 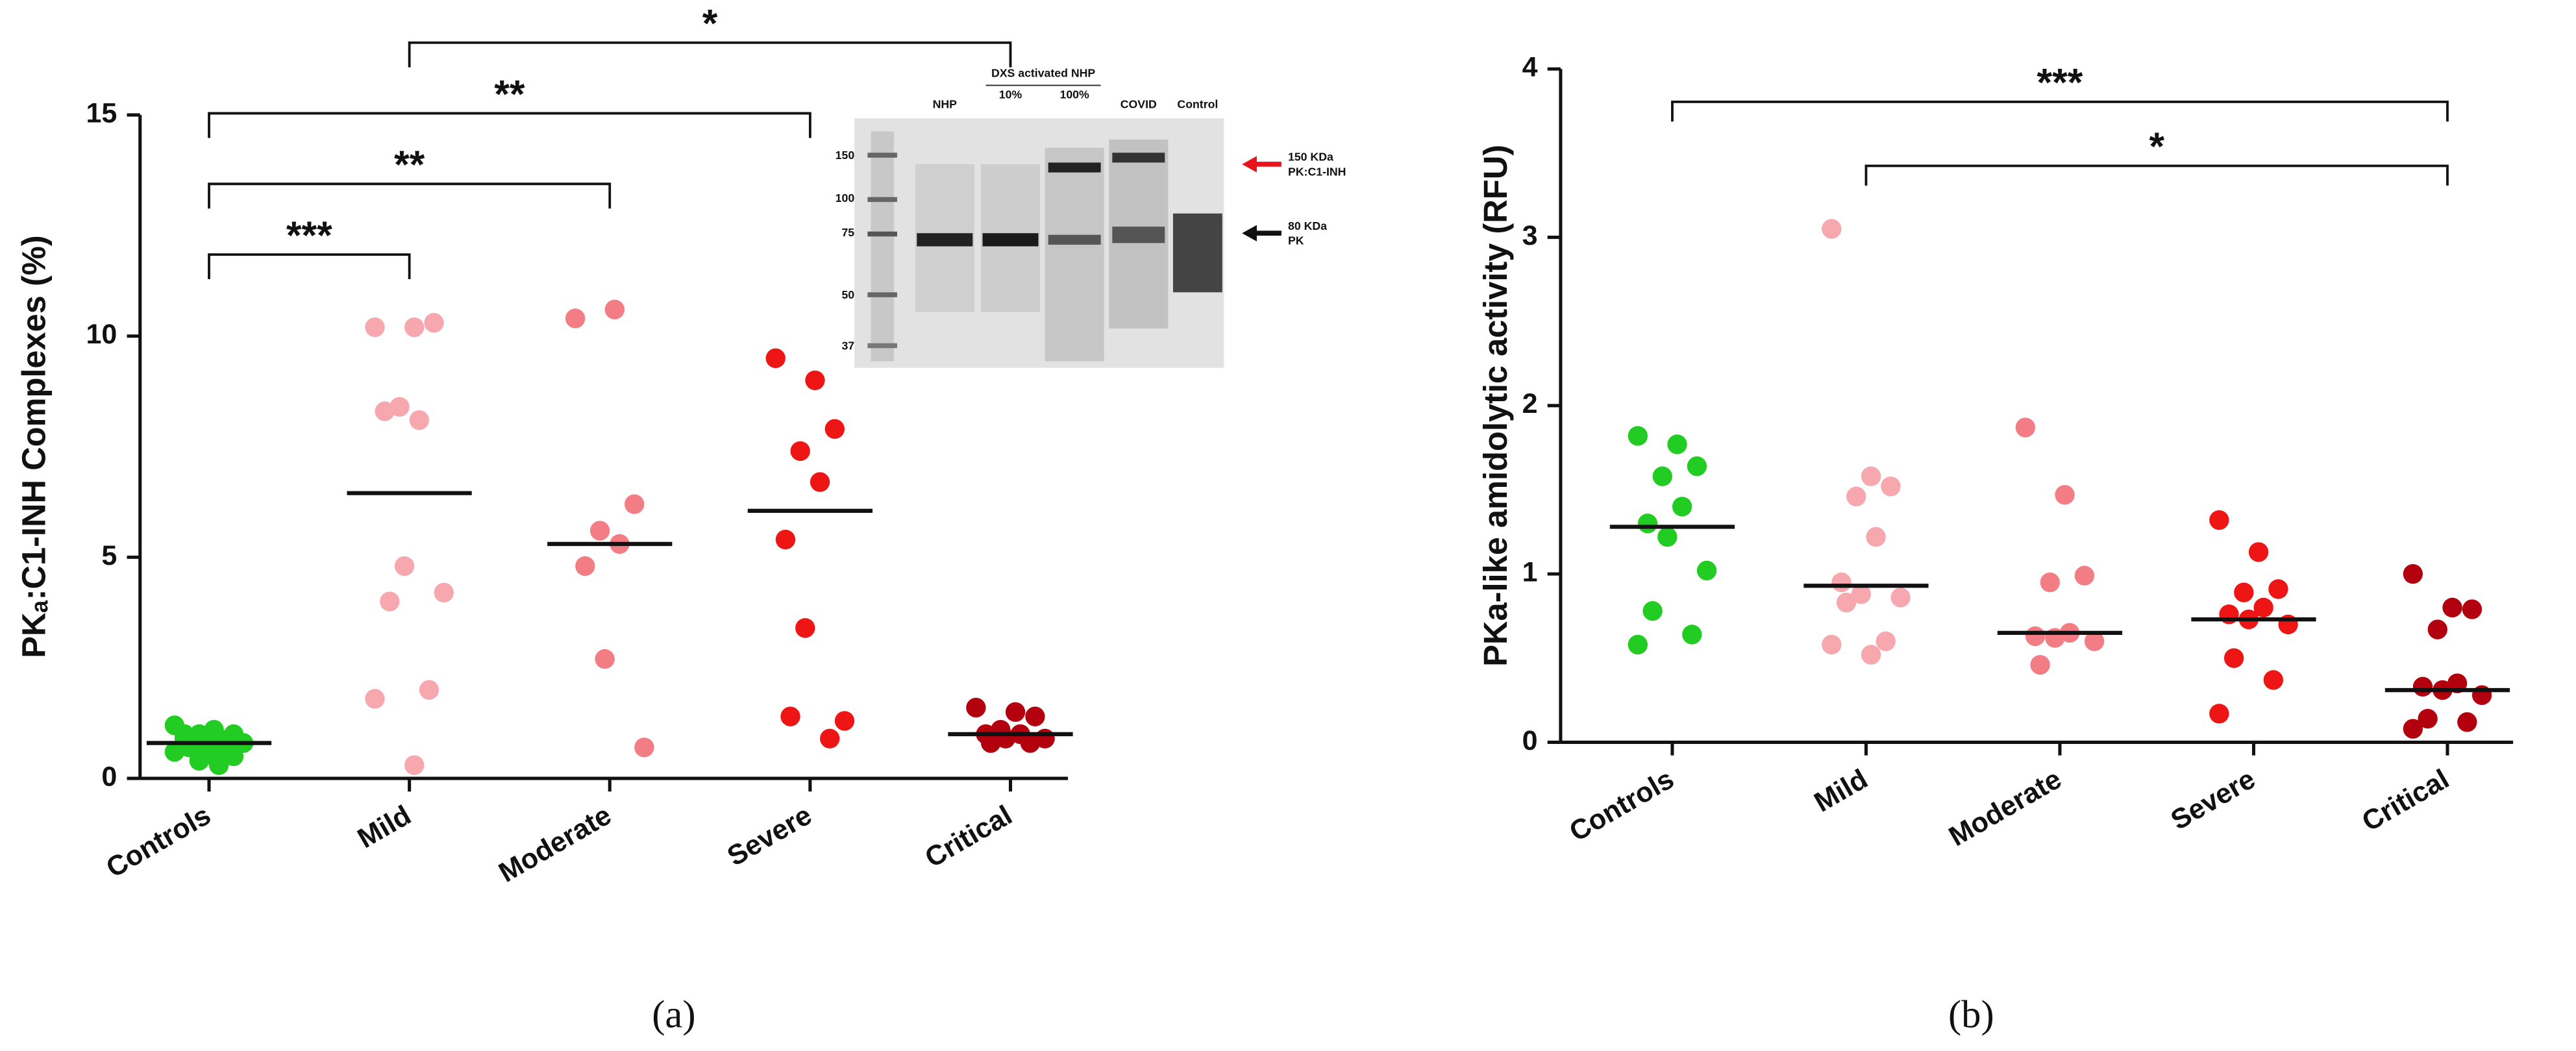 I want to click on lane-label: Control, so click(x=1197, y=104).